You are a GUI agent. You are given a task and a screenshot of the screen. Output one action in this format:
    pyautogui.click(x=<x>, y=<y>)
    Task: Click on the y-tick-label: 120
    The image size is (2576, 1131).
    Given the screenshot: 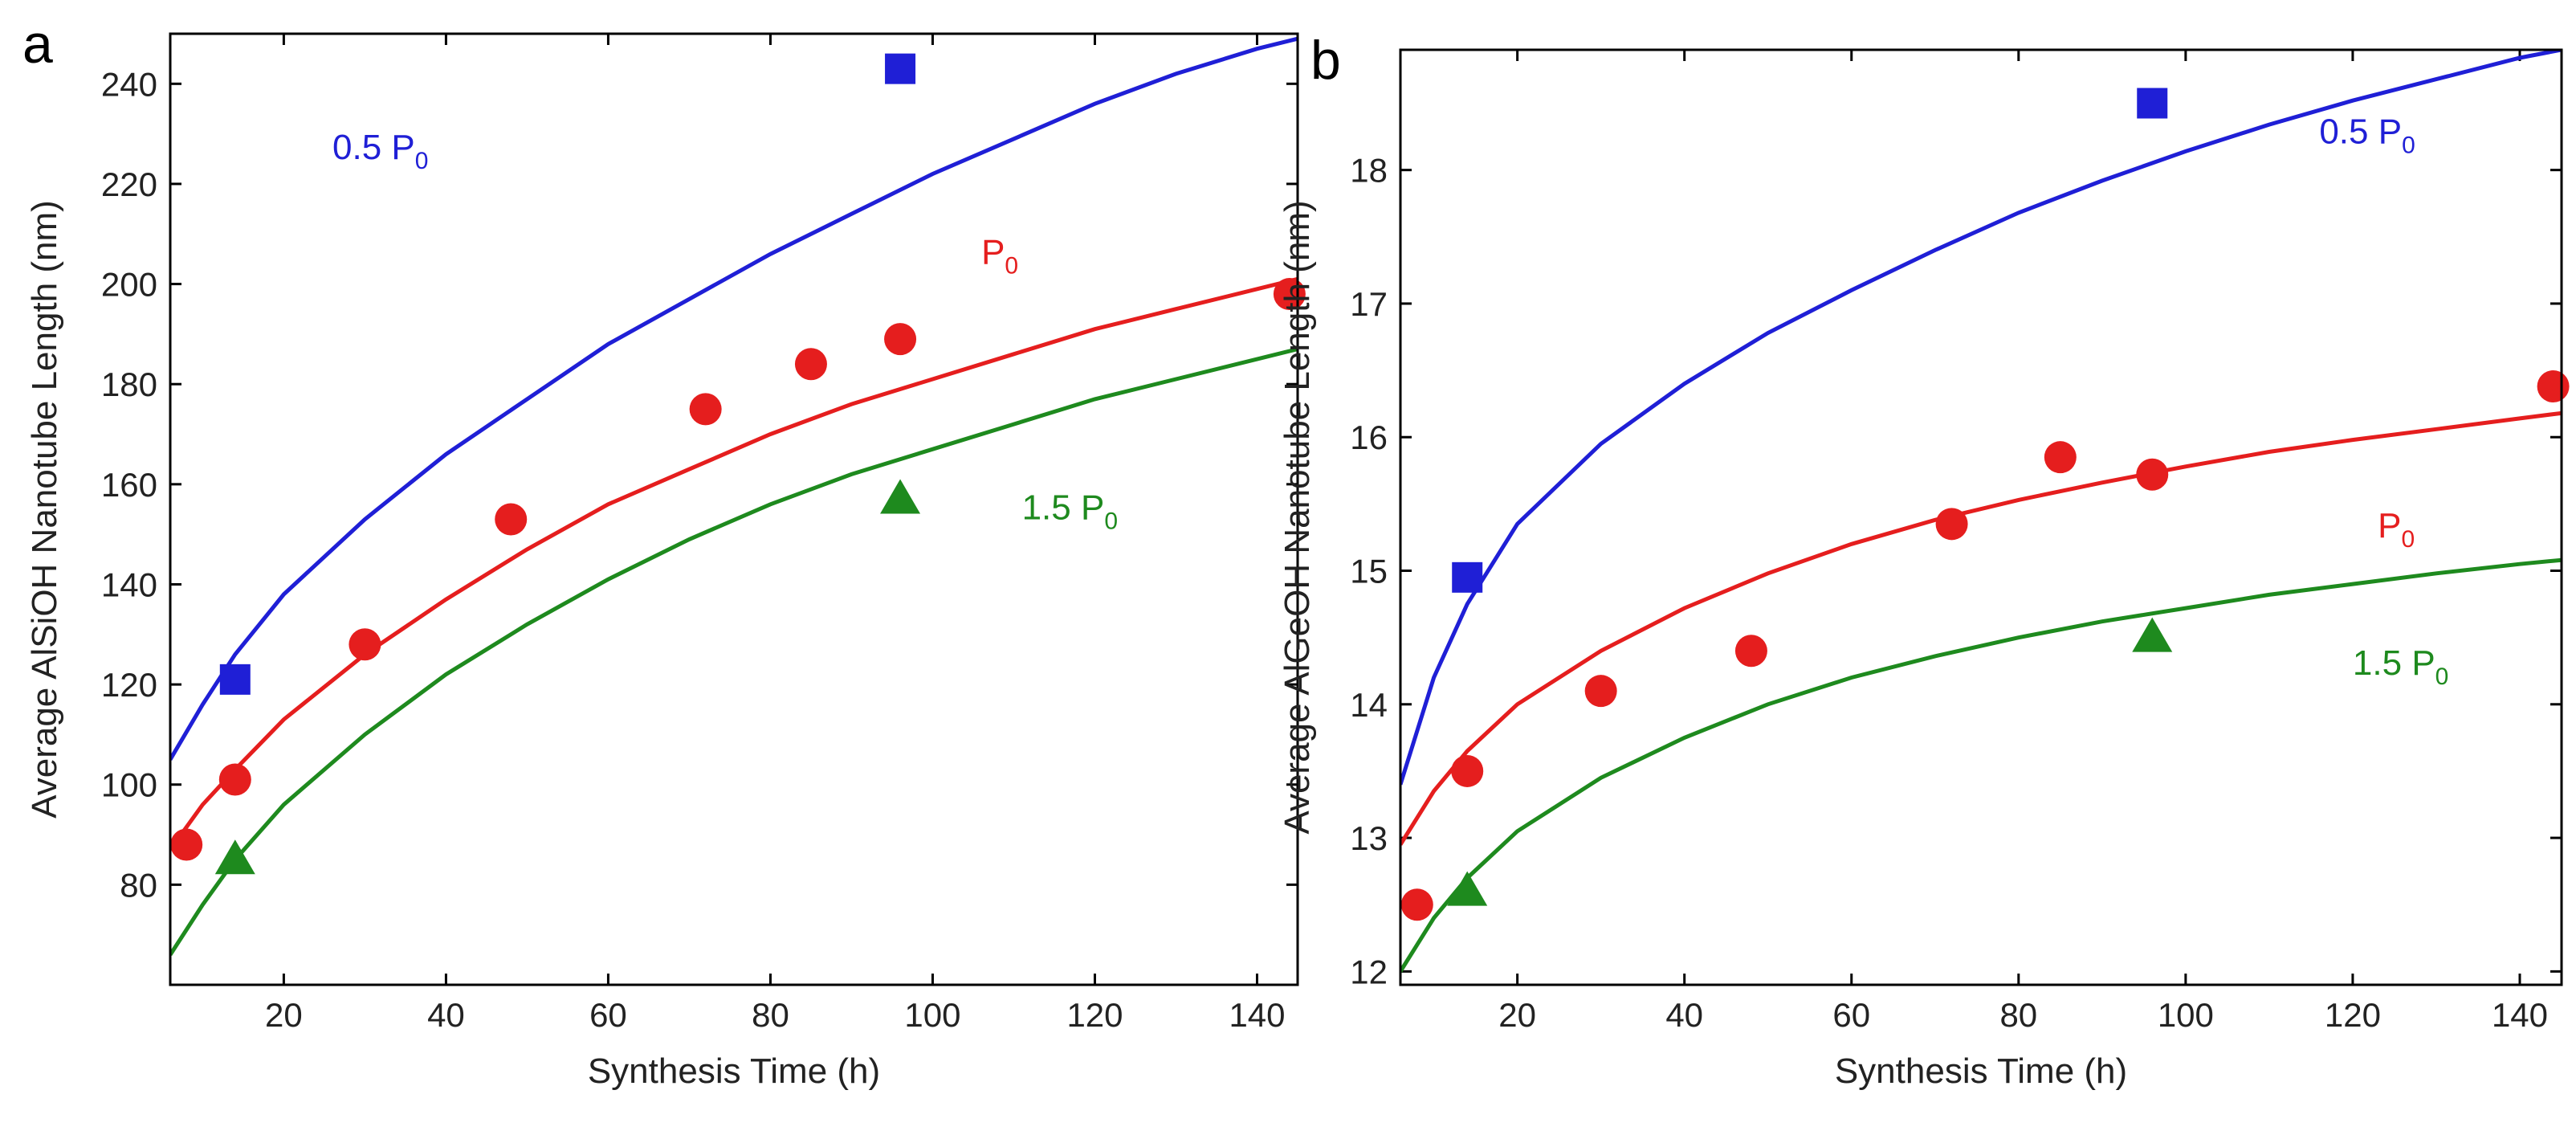 What is the action you would take?
    pyautogui.click(x=129, y=685)
    